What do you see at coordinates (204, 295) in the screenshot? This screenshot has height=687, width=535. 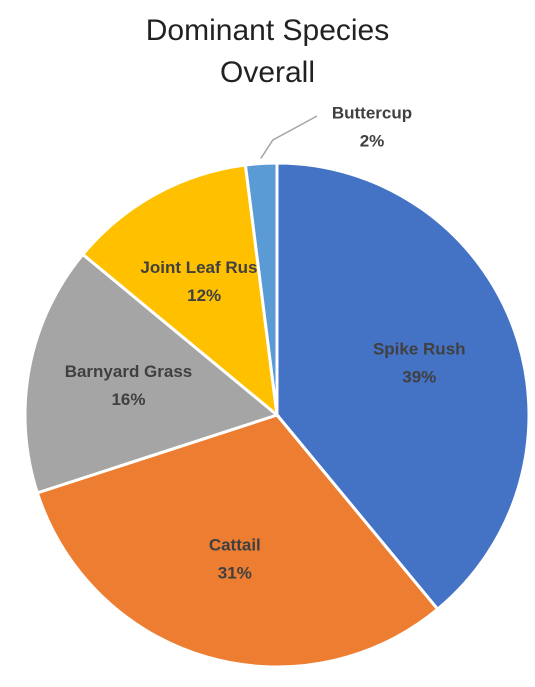 I see `slice-value-label: 12%` at bounding box center [204, 295].